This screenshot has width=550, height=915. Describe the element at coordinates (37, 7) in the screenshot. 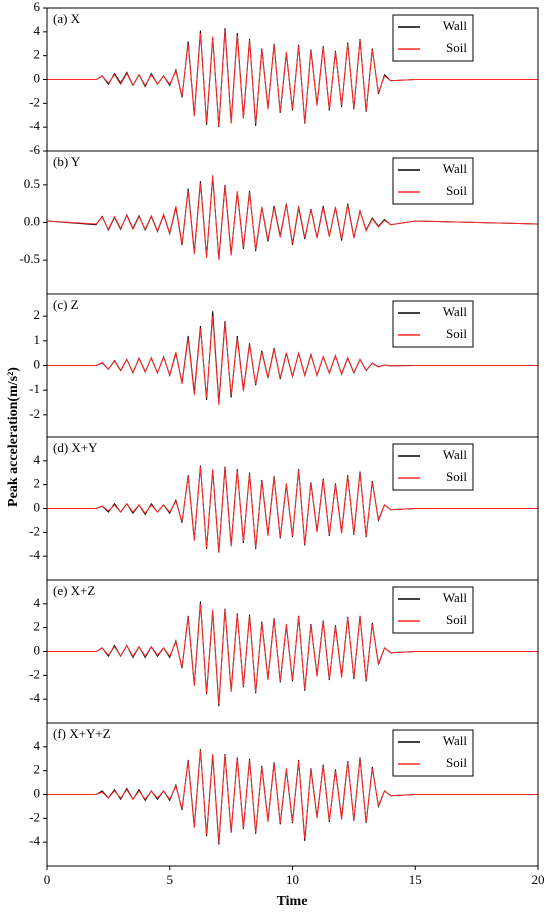

I see `y-tick-label: 6` at that location.